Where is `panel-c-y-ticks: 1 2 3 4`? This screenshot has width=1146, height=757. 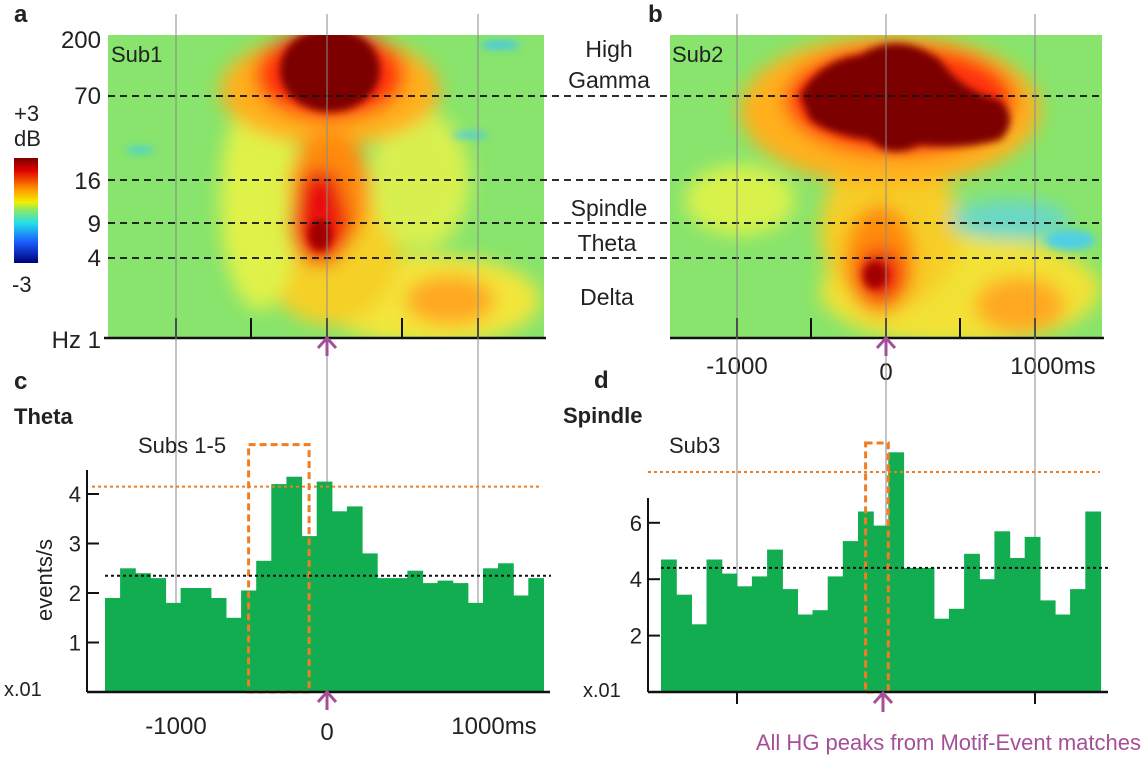
panel-c-y-ticks: 1 2 3 4 is located at coordinates (84, 569).